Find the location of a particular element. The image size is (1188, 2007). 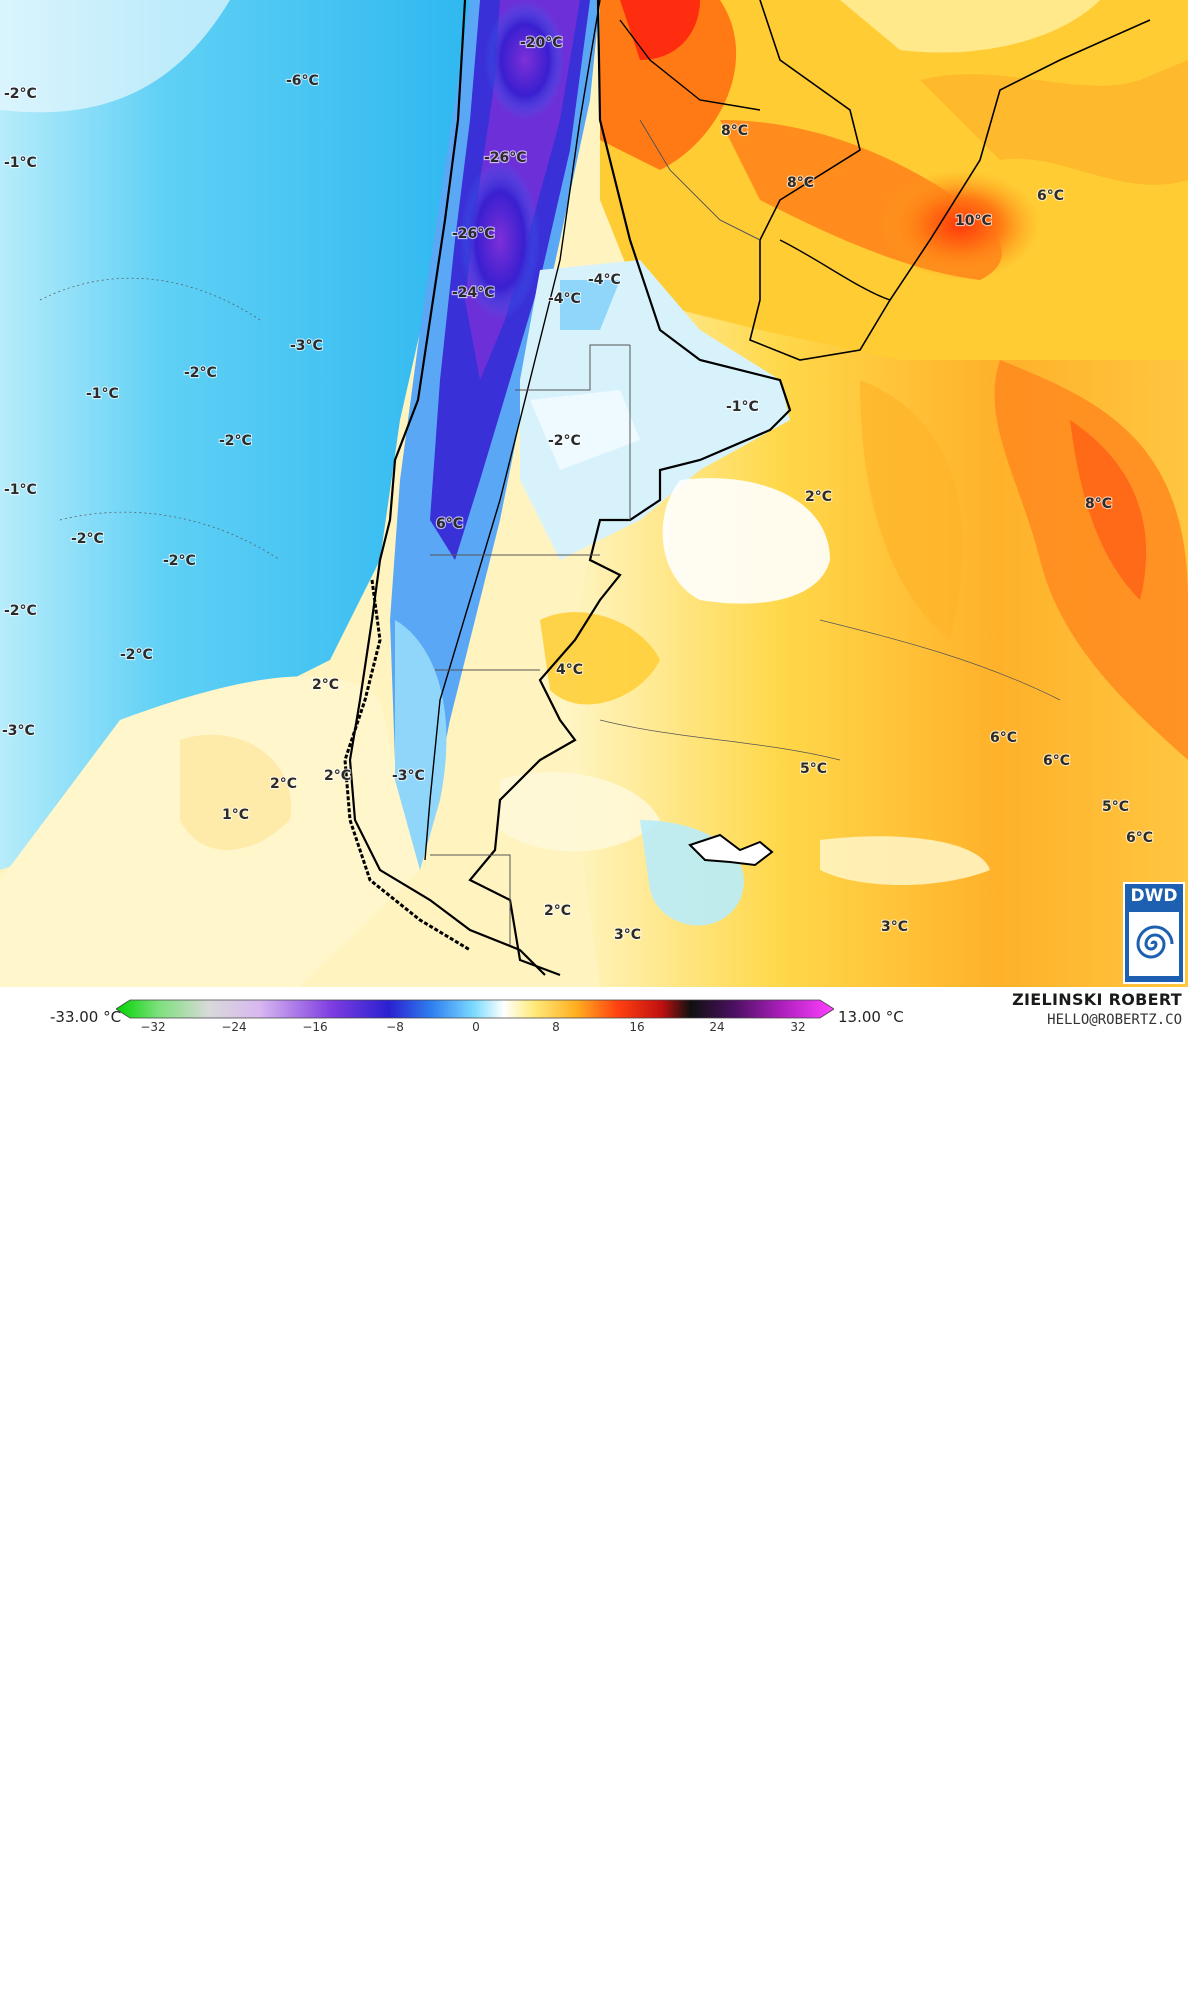

temp-label: -24°C is located at coordinates (473, 293).